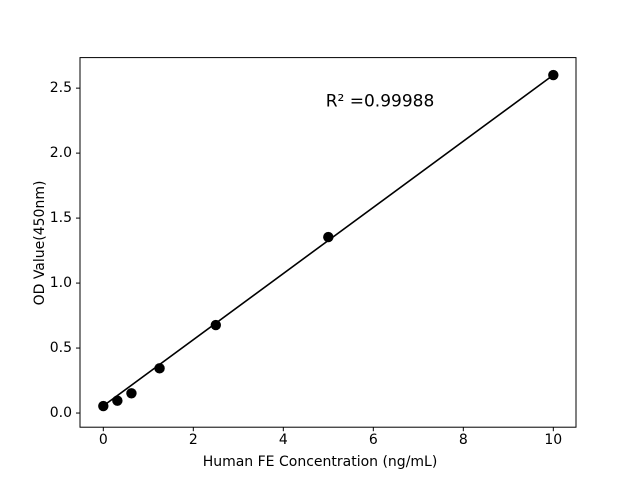 Image resolution: width=640 pixels, height=480 pixels. What do you see at coordinates (380, 101) in the screenshot?
I see `r-squared-annotation: R² =0.99988` at bounding box center [380, 101].